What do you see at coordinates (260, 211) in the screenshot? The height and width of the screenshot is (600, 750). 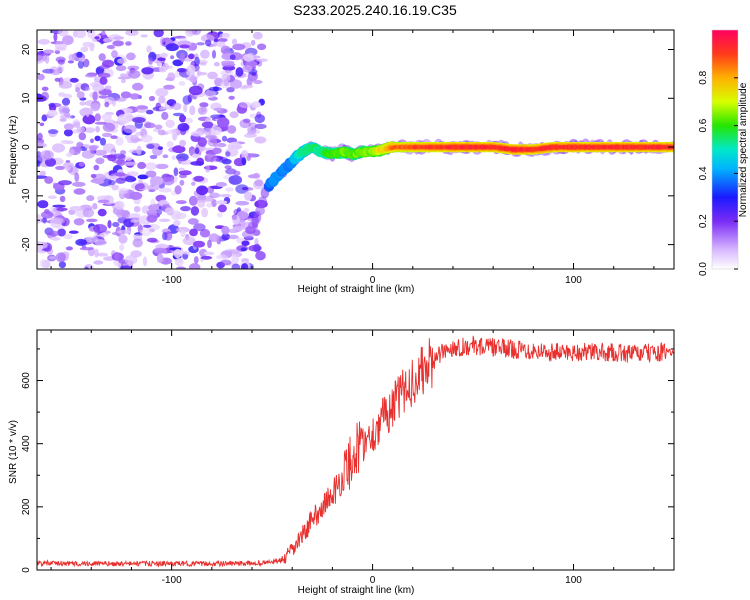 I see `ridge-halo` at bounding box center [260, 211].